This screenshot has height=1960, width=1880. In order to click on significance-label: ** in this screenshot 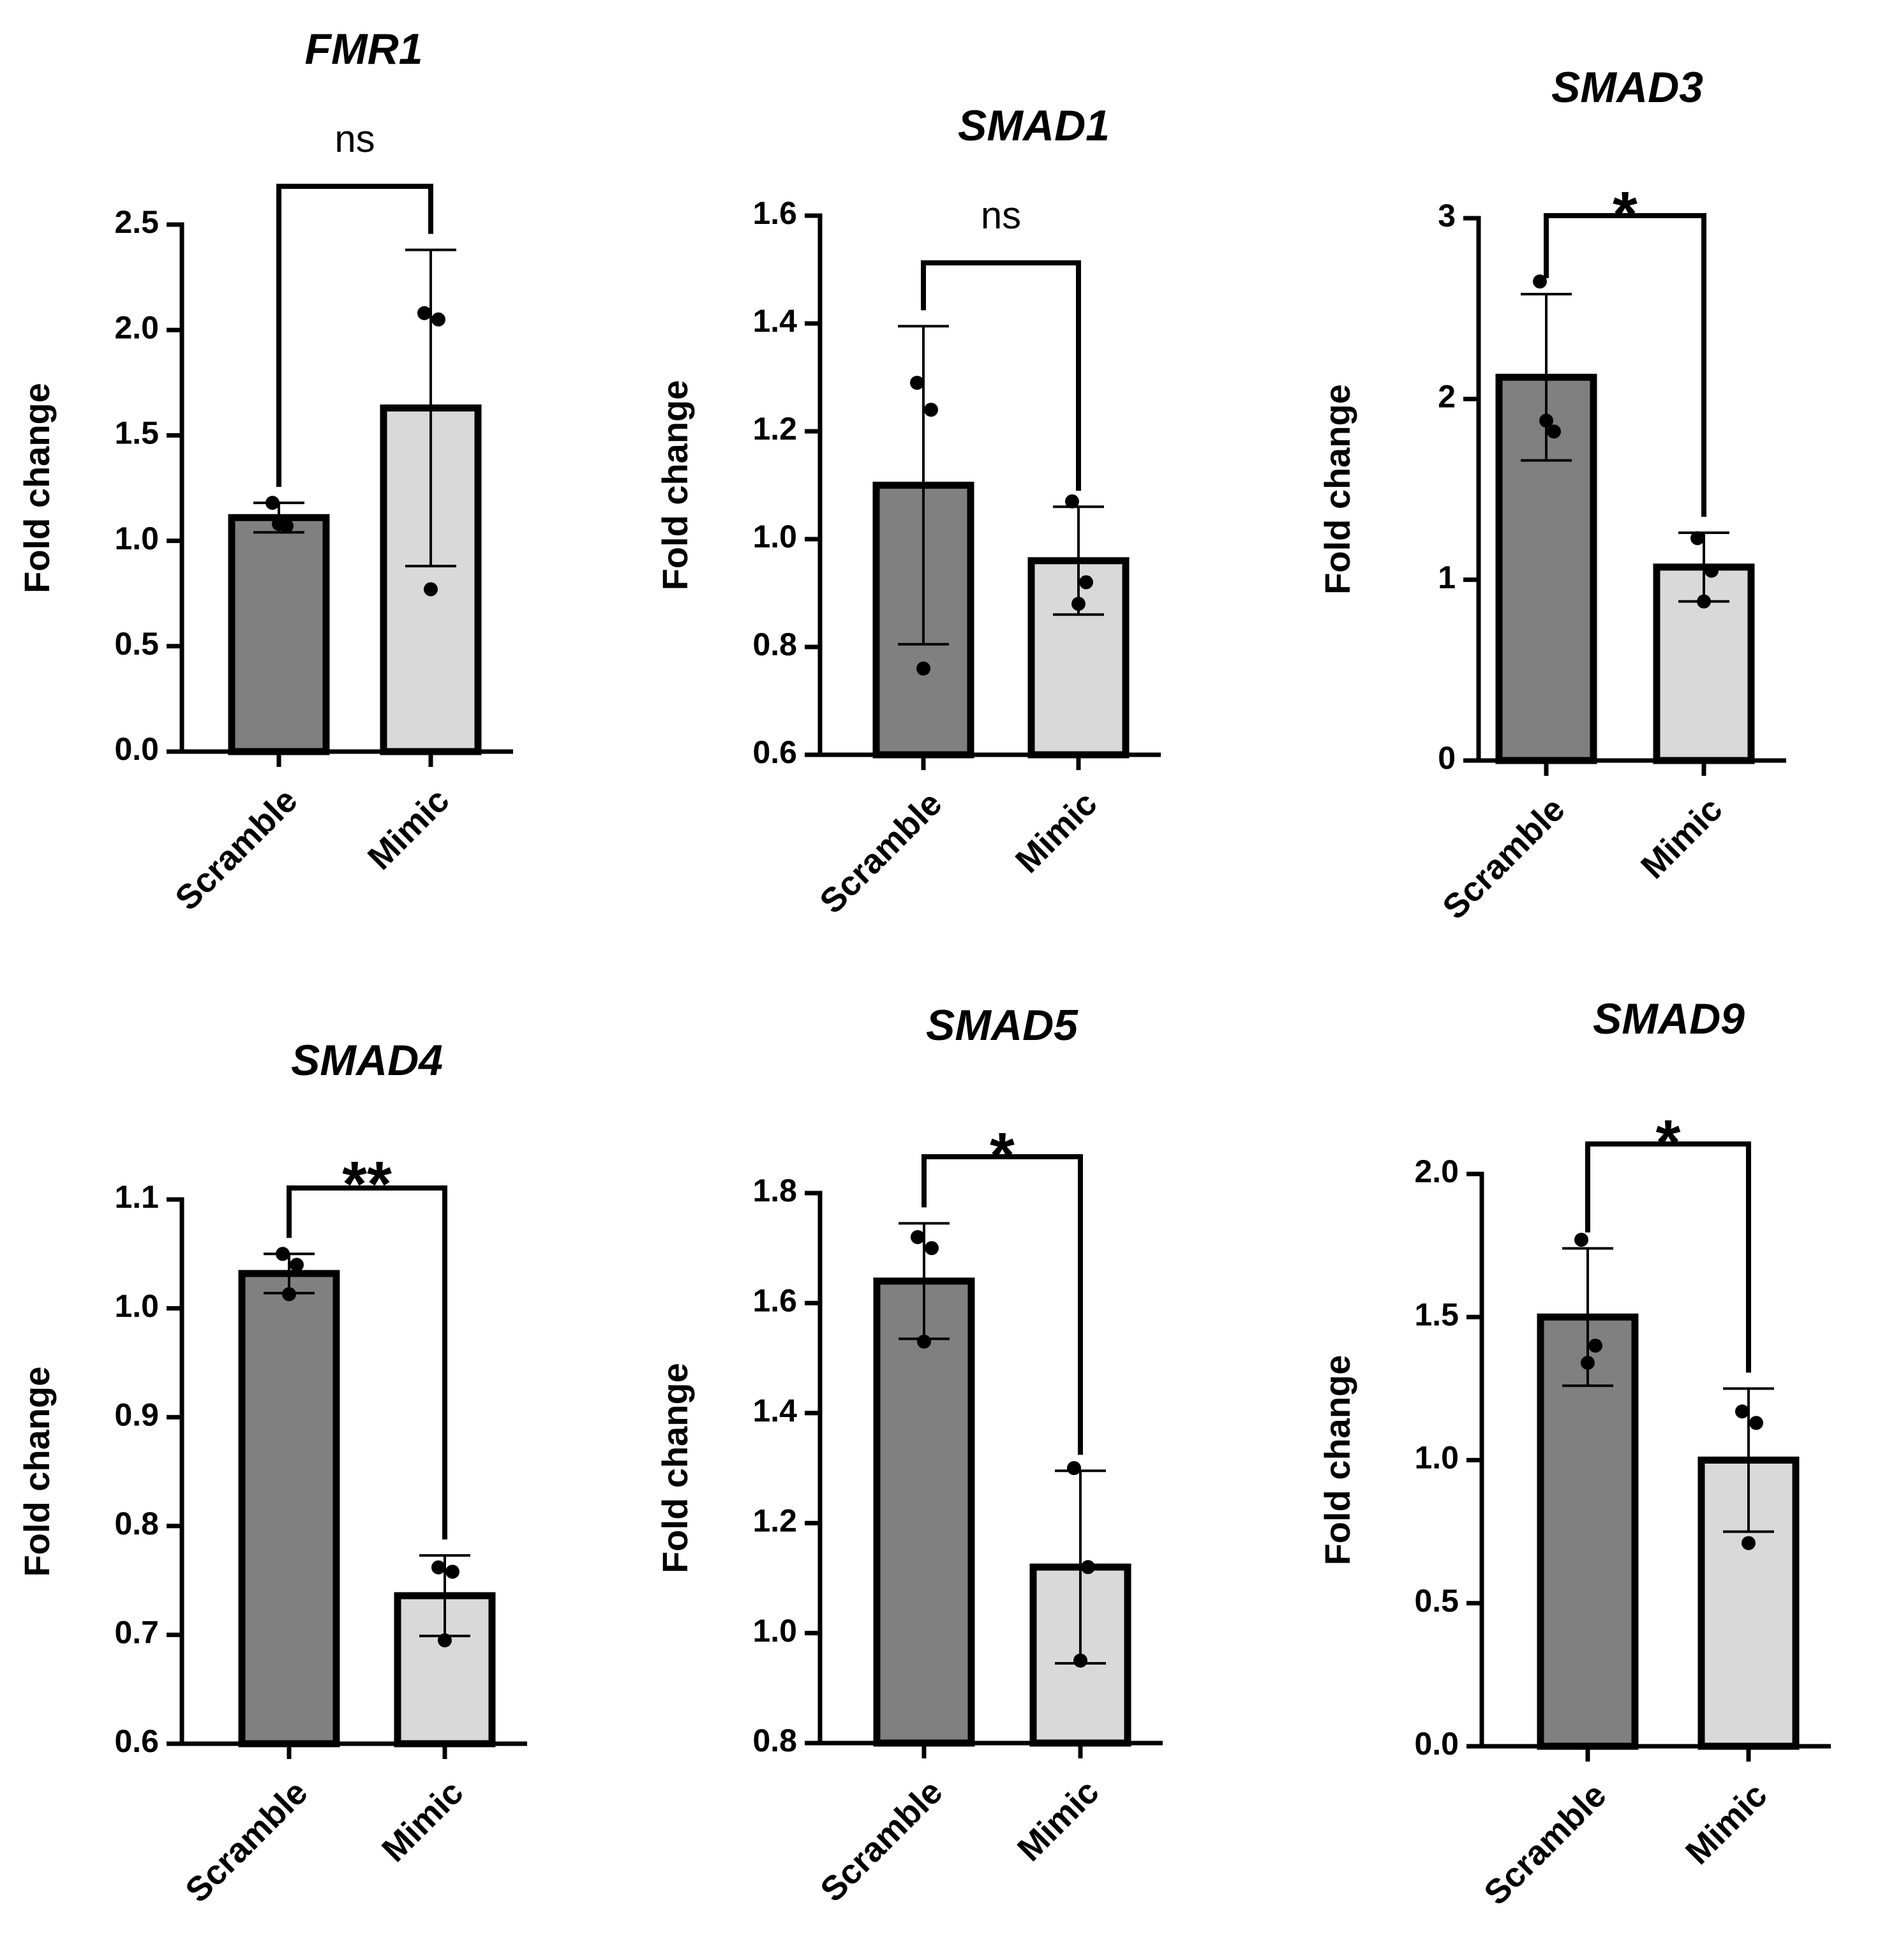, I will do `click(367, 1184)`.